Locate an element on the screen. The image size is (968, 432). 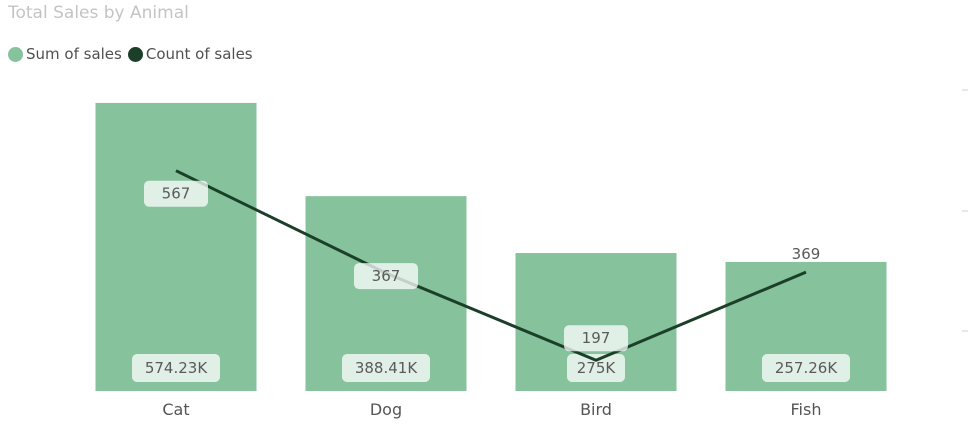
chart-title: Total Sales by Animal is located at coordinates (98, 13).